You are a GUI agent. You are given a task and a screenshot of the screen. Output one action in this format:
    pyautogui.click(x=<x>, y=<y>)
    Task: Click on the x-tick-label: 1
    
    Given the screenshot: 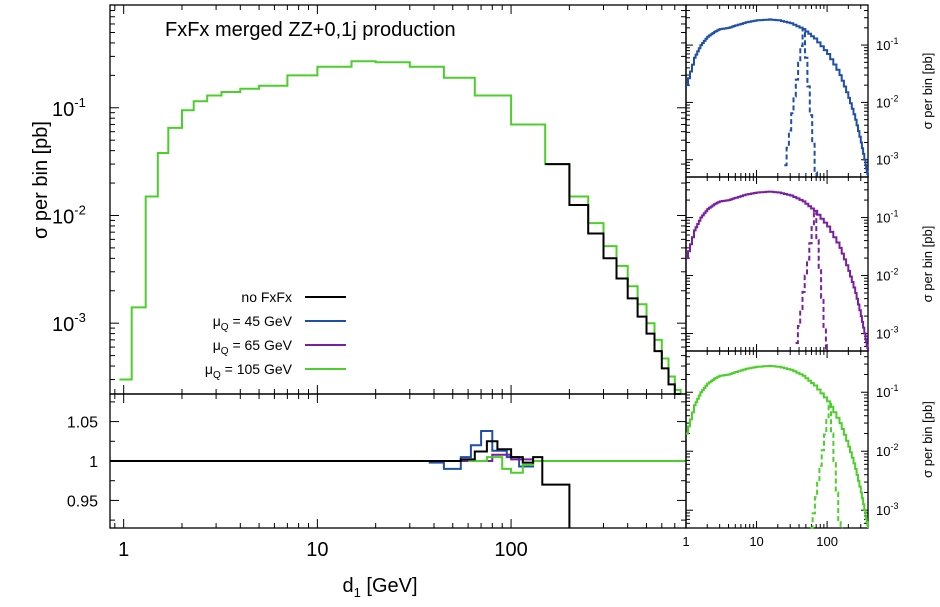 What is the action you would take?
    pyautogui.click(x=123, y=550)
    